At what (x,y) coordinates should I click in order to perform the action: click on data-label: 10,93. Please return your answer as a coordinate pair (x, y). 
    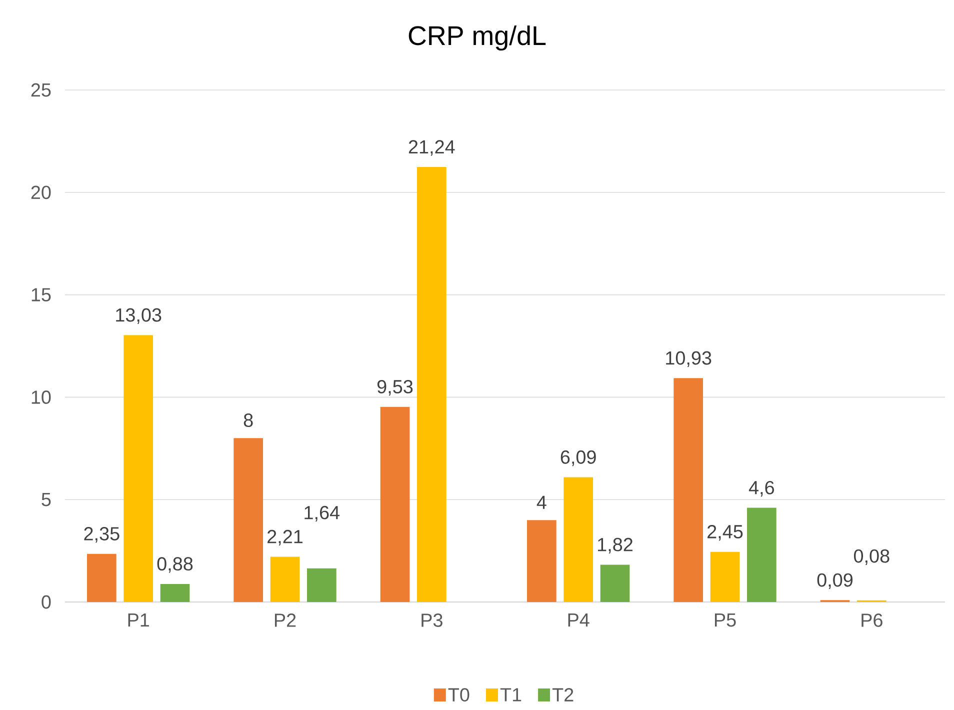
    Looking at the image, I should click on (689, 359).